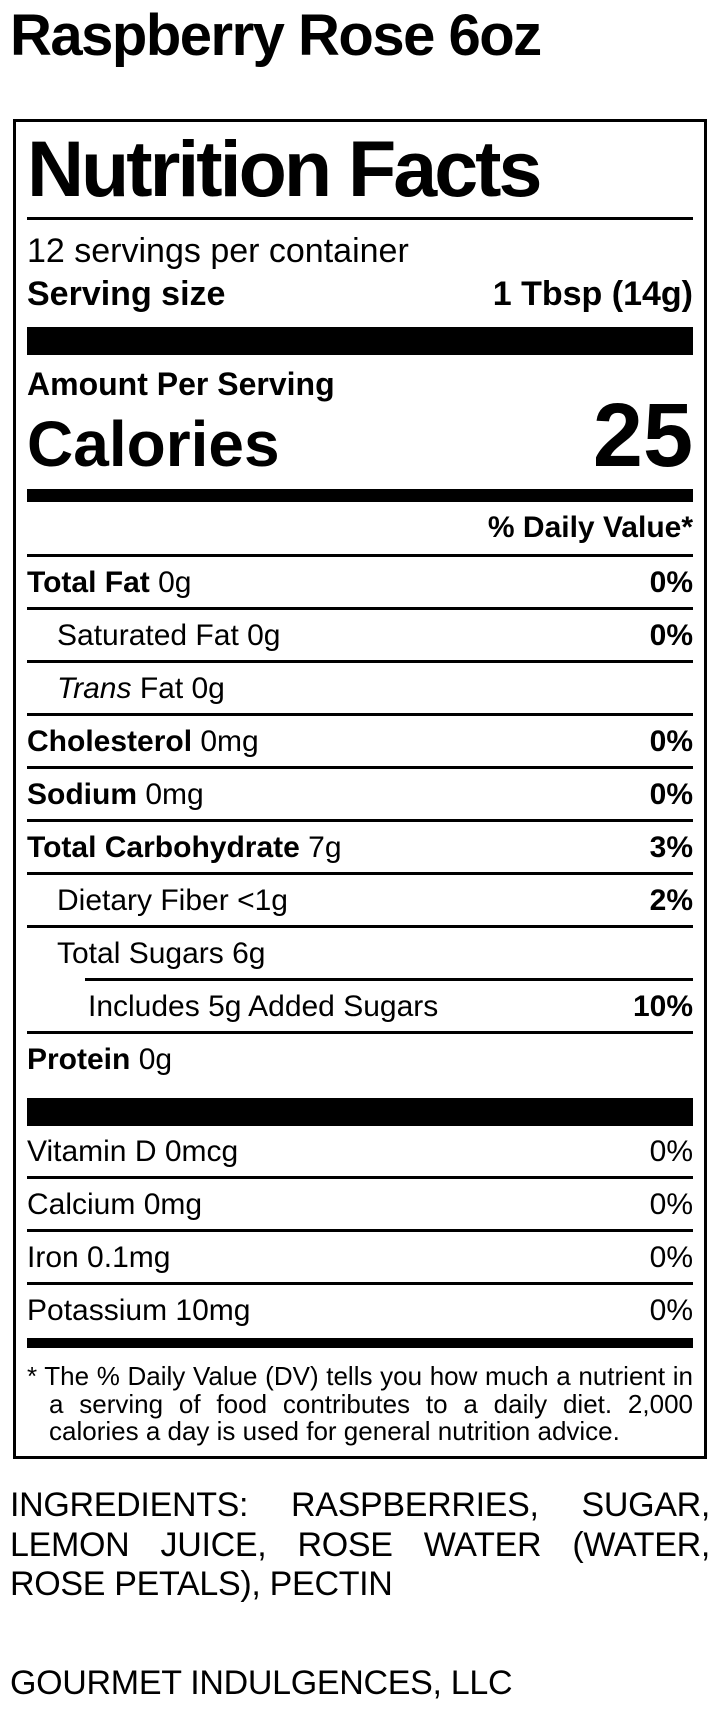 The width and height of the screenshot is (720, 1722). What do you see at coordinates (325, 847) in the screenshot?
I see `nutrient-amount: 7g` at bounding box center [325, 847].